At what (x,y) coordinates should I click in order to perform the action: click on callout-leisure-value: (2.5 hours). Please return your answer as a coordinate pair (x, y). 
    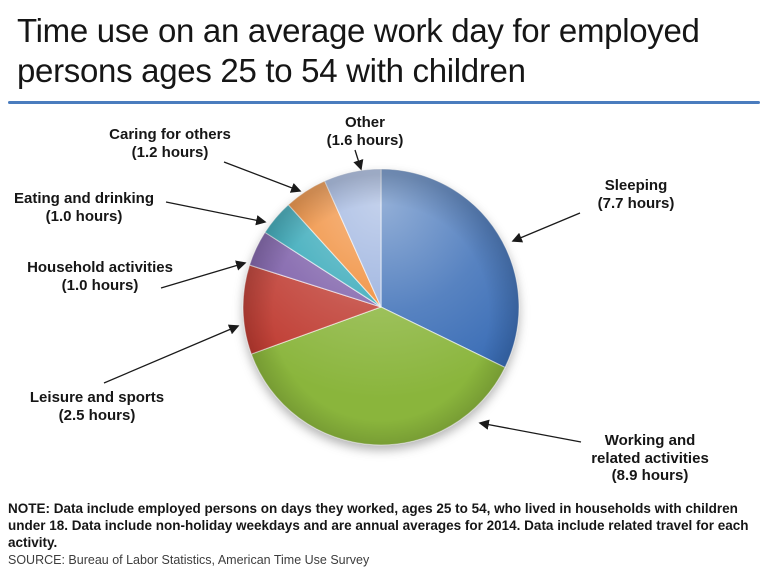
    Looking at the image, I should click on (97, 415).